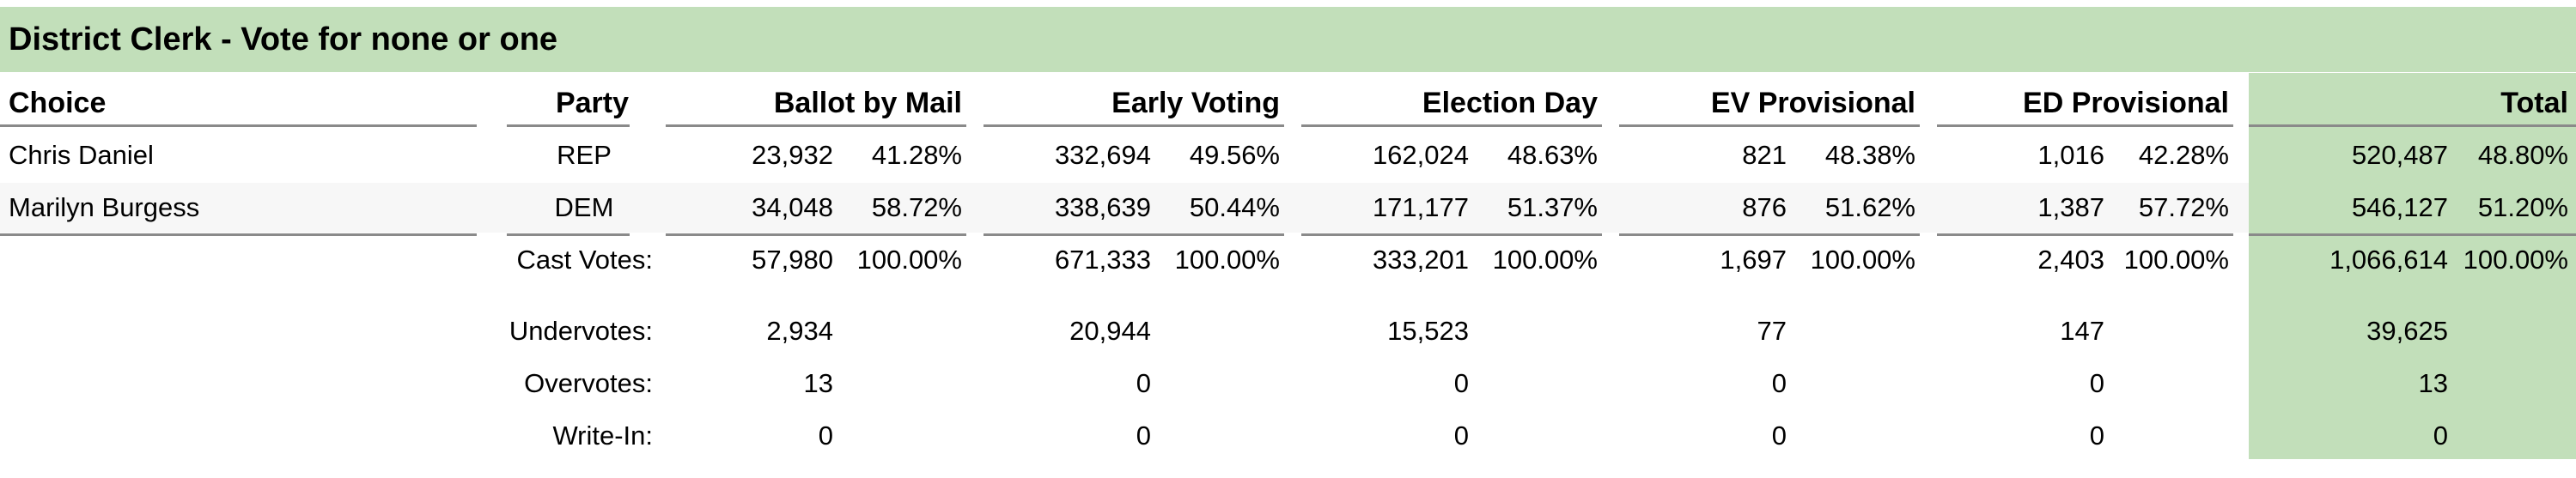 This screenshot has height=478, width=2576. What do you see at coordinates (1451, 125) in the screenshot?
I see `header-rule-election-day` at bounding box center [1451, 125].